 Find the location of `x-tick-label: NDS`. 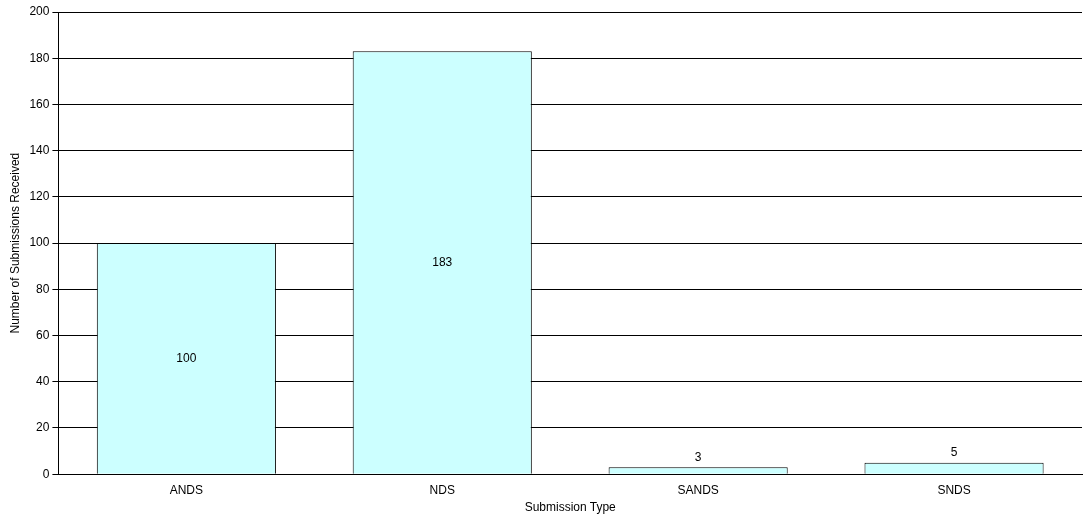

x-tick-label: NDS is located at coordinates (442, 489).